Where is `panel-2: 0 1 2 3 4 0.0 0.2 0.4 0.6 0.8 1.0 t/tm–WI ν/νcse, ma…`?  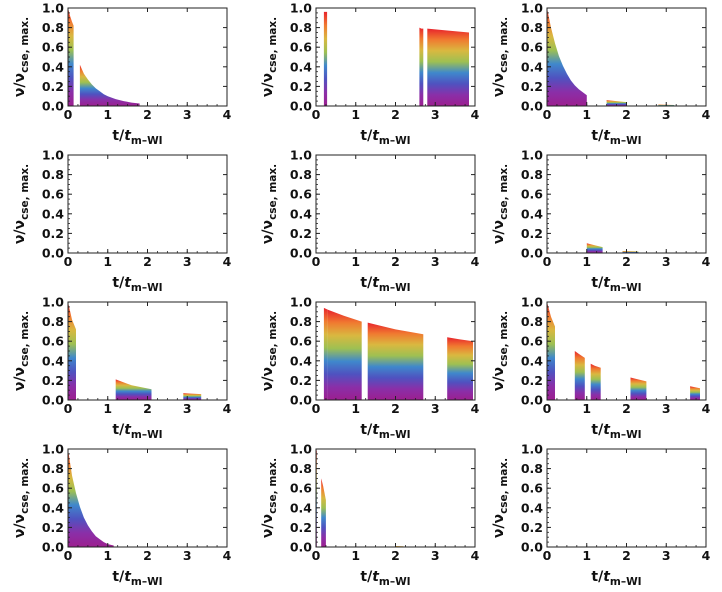 panel-2: 0 1 2 3 4 0.0 0.2 0.4 0.6 0.8 1.0 t/tm–WI ν/νcse, ma… is located at coordinates (370, 74).